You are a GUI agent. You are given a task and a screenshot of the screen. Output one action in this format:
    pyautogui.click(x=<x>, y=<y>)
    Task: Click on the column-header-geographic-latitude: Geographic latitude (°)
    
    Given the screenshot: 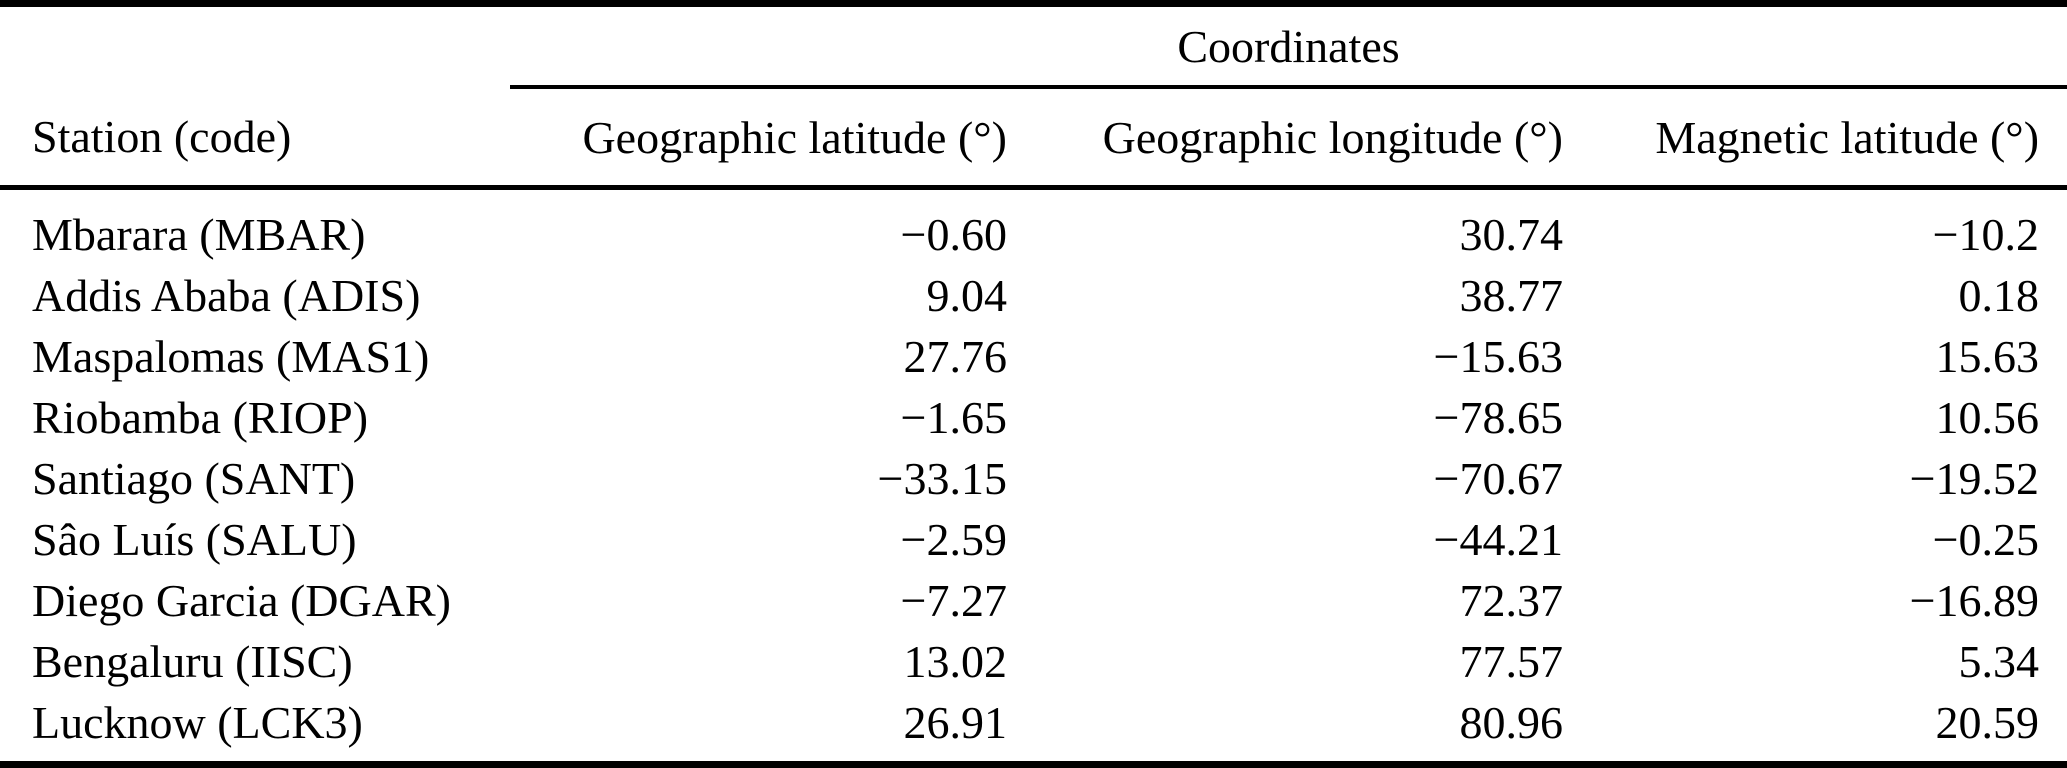 What is the action you would take?
    pyautogui.click(x=758, y=138)
    